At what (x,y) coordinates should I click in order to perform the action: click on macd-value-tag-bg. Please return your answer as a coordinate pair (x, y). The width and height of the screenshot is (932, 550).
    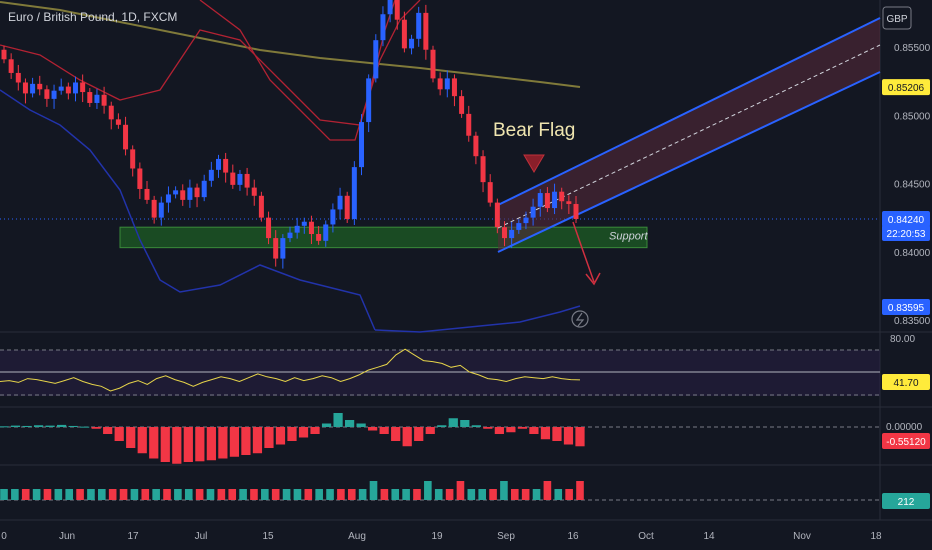
    Looking at the image, I should click on (906, 441).